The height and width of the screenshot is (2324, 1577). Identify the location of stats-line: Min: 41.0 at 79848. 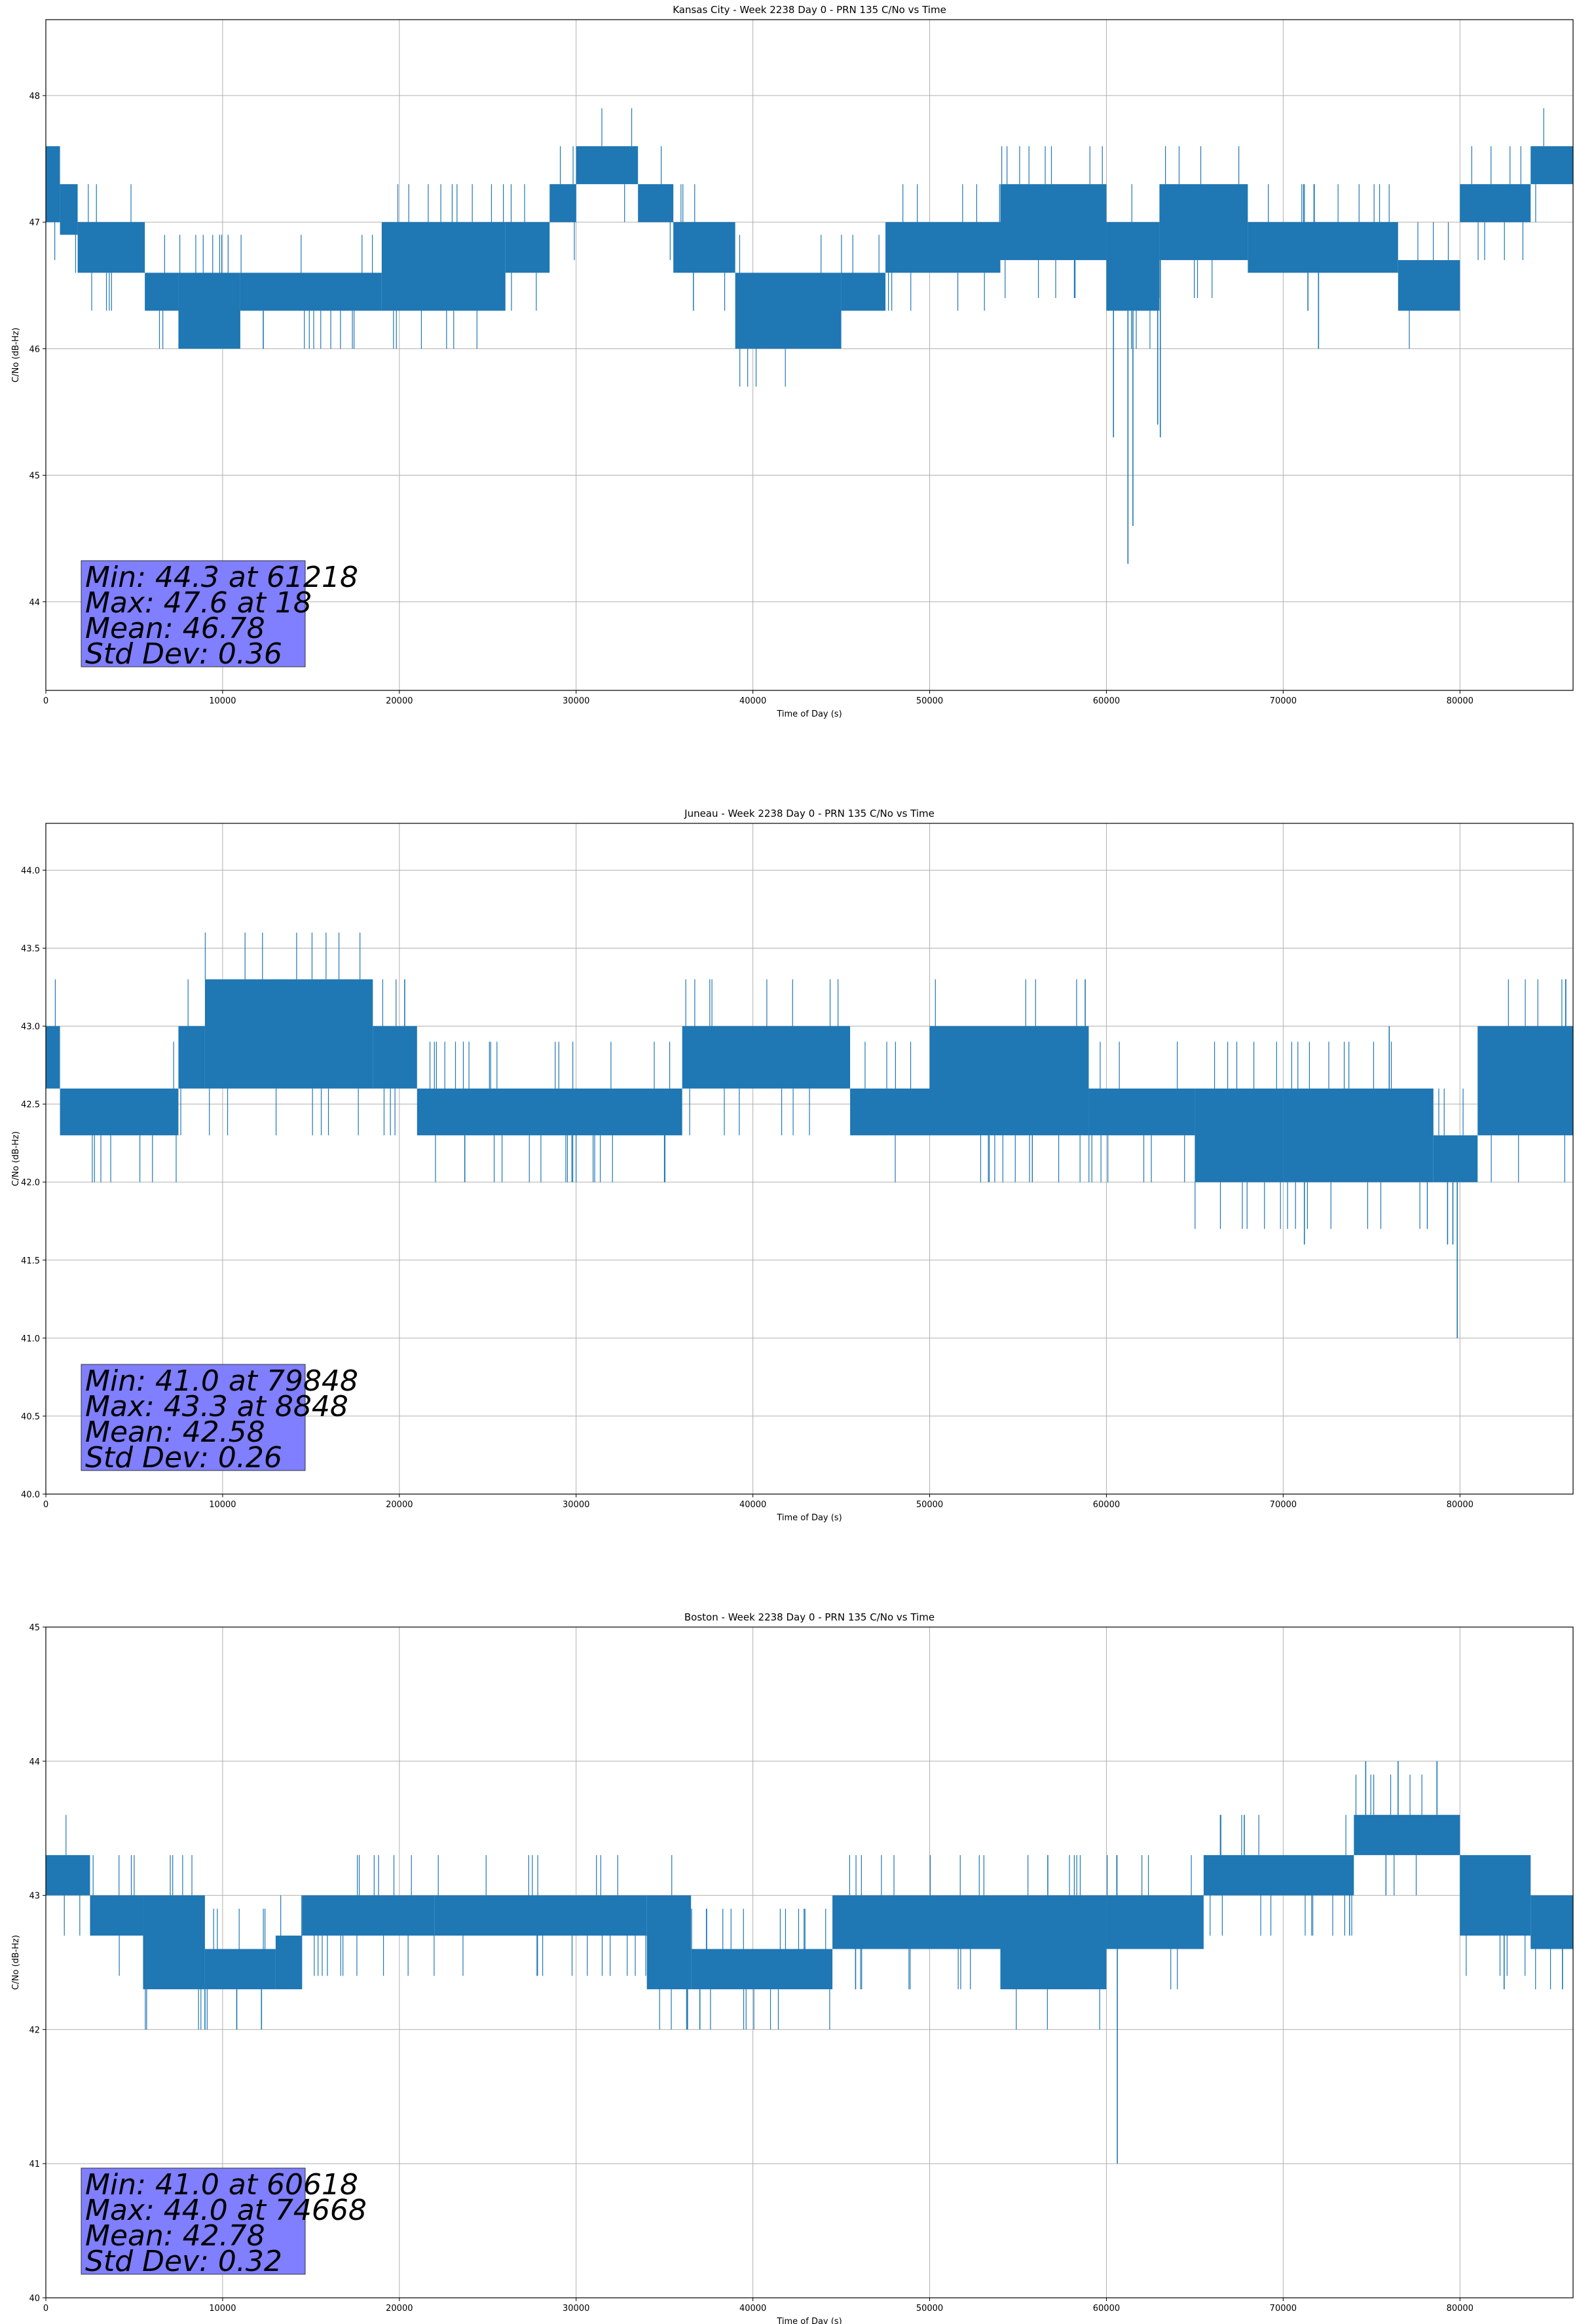
(221, 1381).